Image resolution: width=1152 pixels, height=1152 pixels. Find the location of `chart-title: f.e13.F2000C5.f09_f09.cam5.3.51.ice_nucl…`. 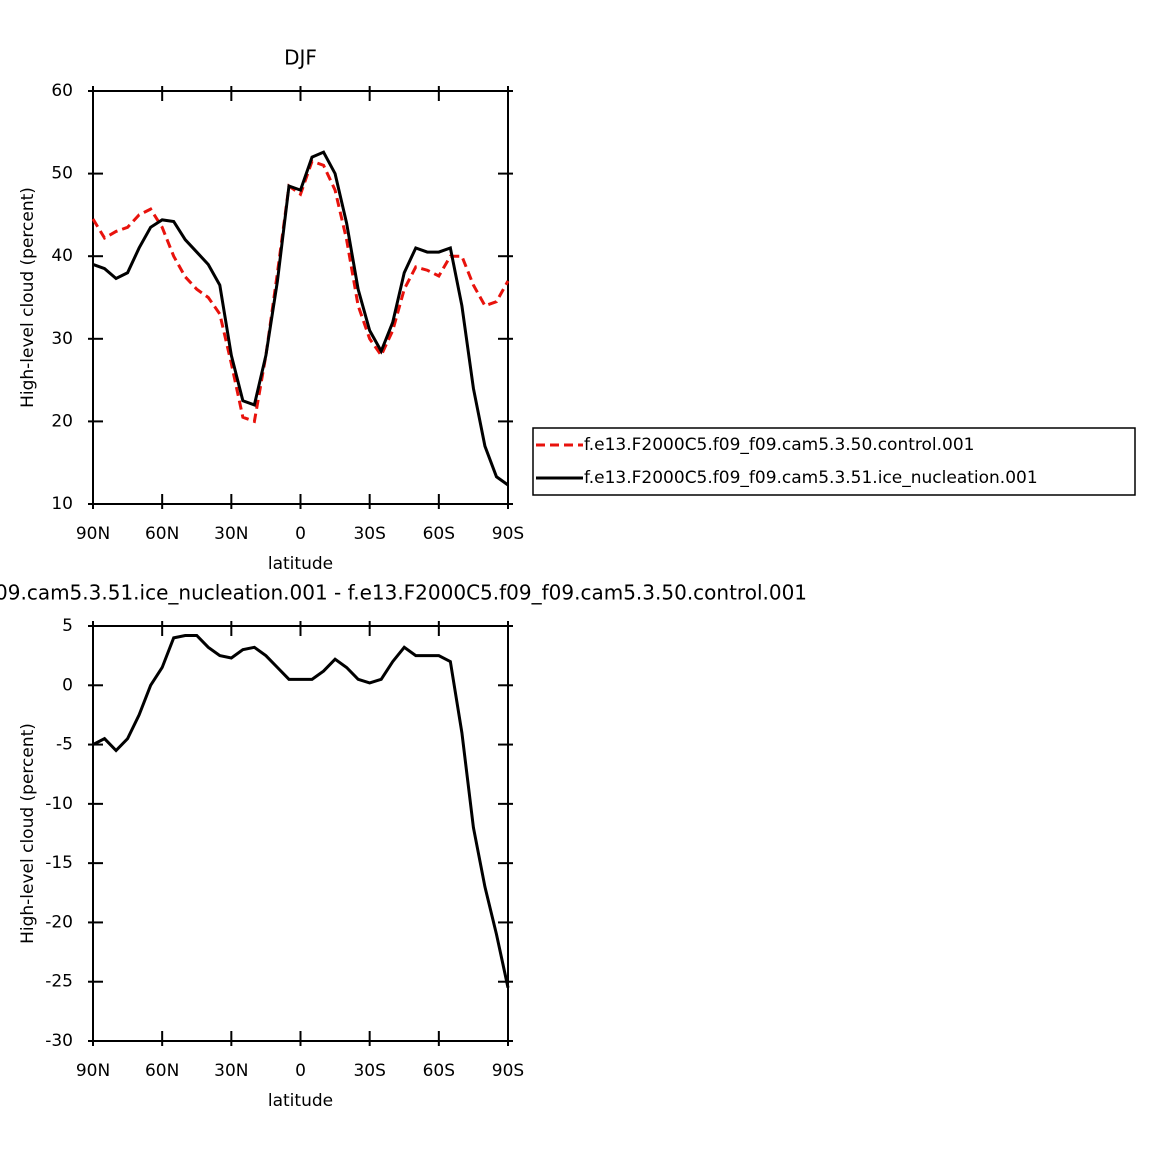

chart-title: f.e13.F2000C5.f09_f09.cam5.3.51.ice_nucl… is located at coordinates (403, 593).